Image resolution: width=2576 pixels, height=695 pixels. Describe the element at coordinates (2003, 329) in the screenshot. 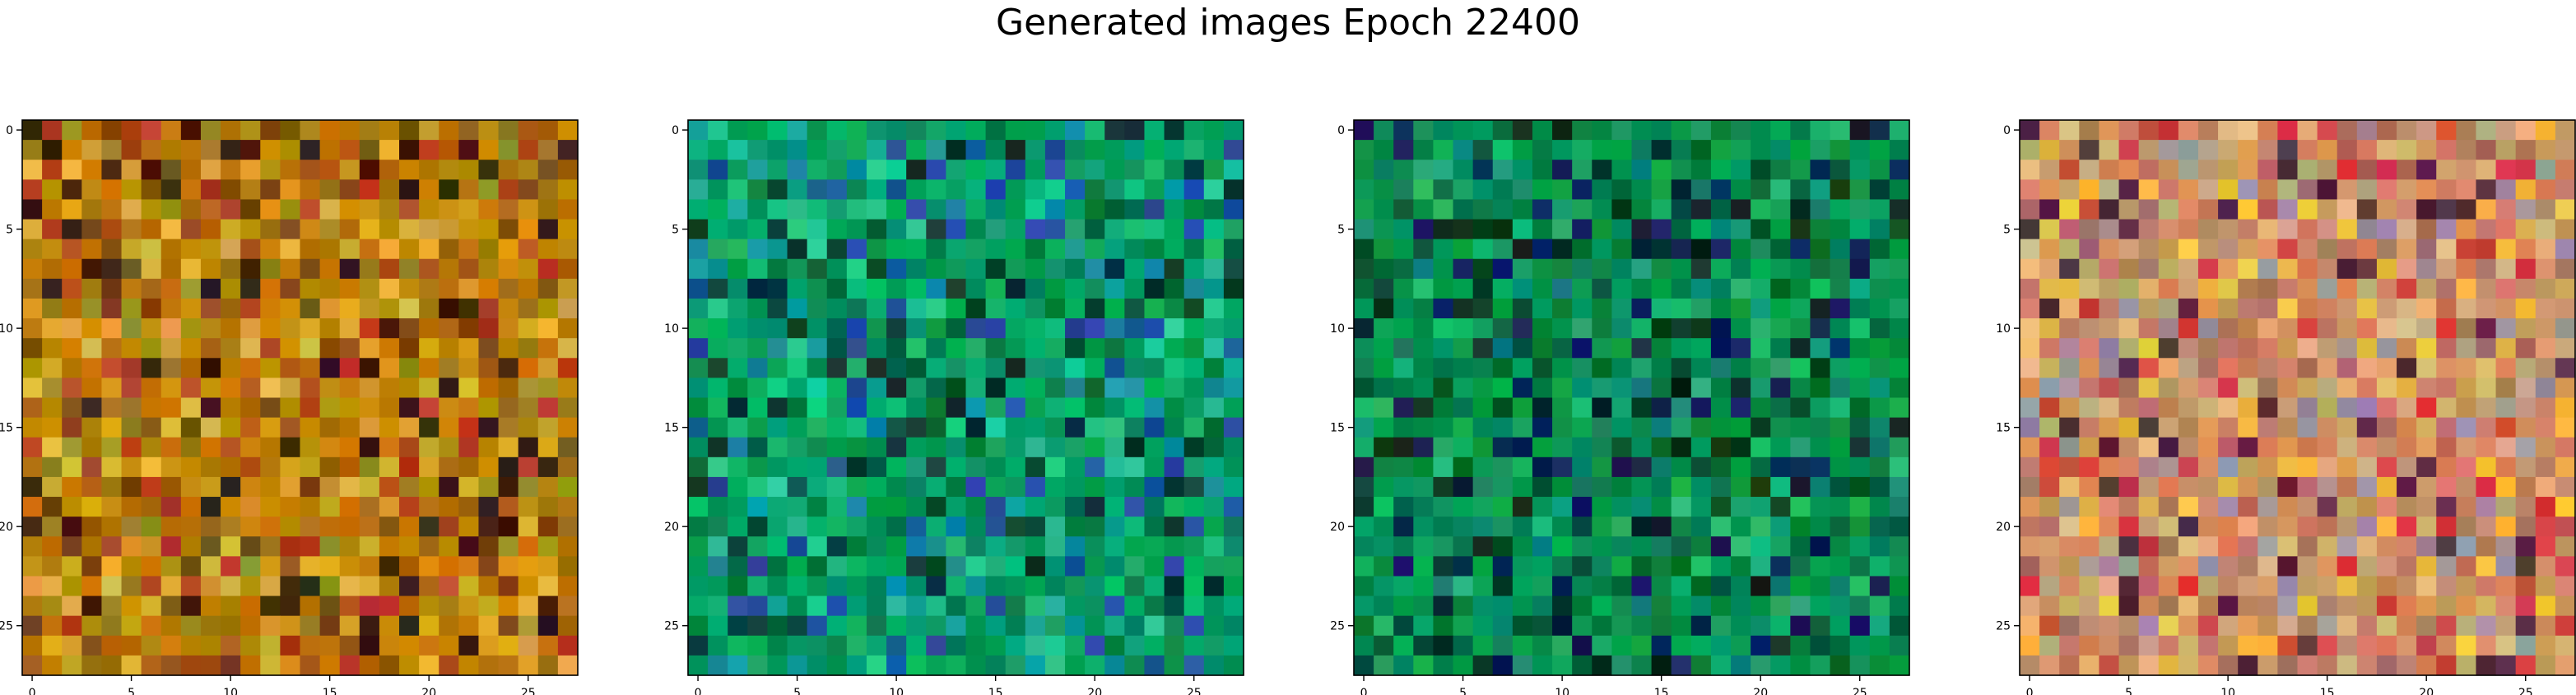

I see `y-tick-label: 10` at that location.